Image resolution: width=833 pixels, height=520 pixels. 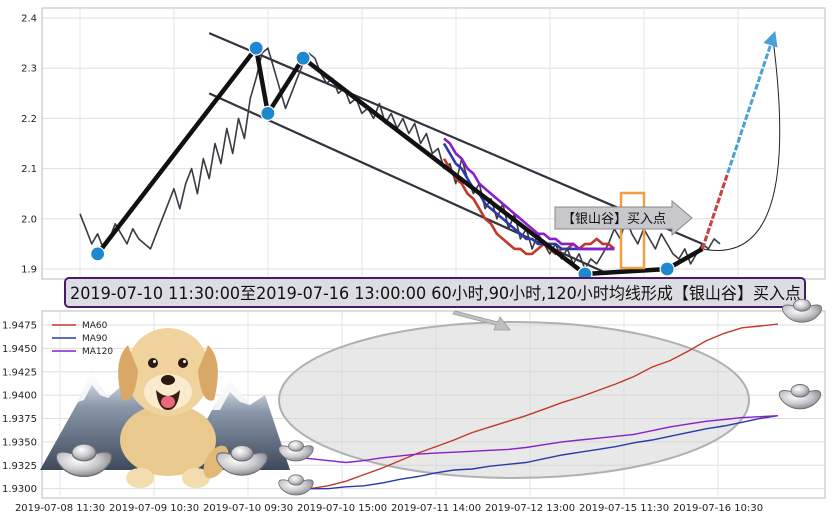 I want to click on pointer-arrow, so click(x=481, y=320).